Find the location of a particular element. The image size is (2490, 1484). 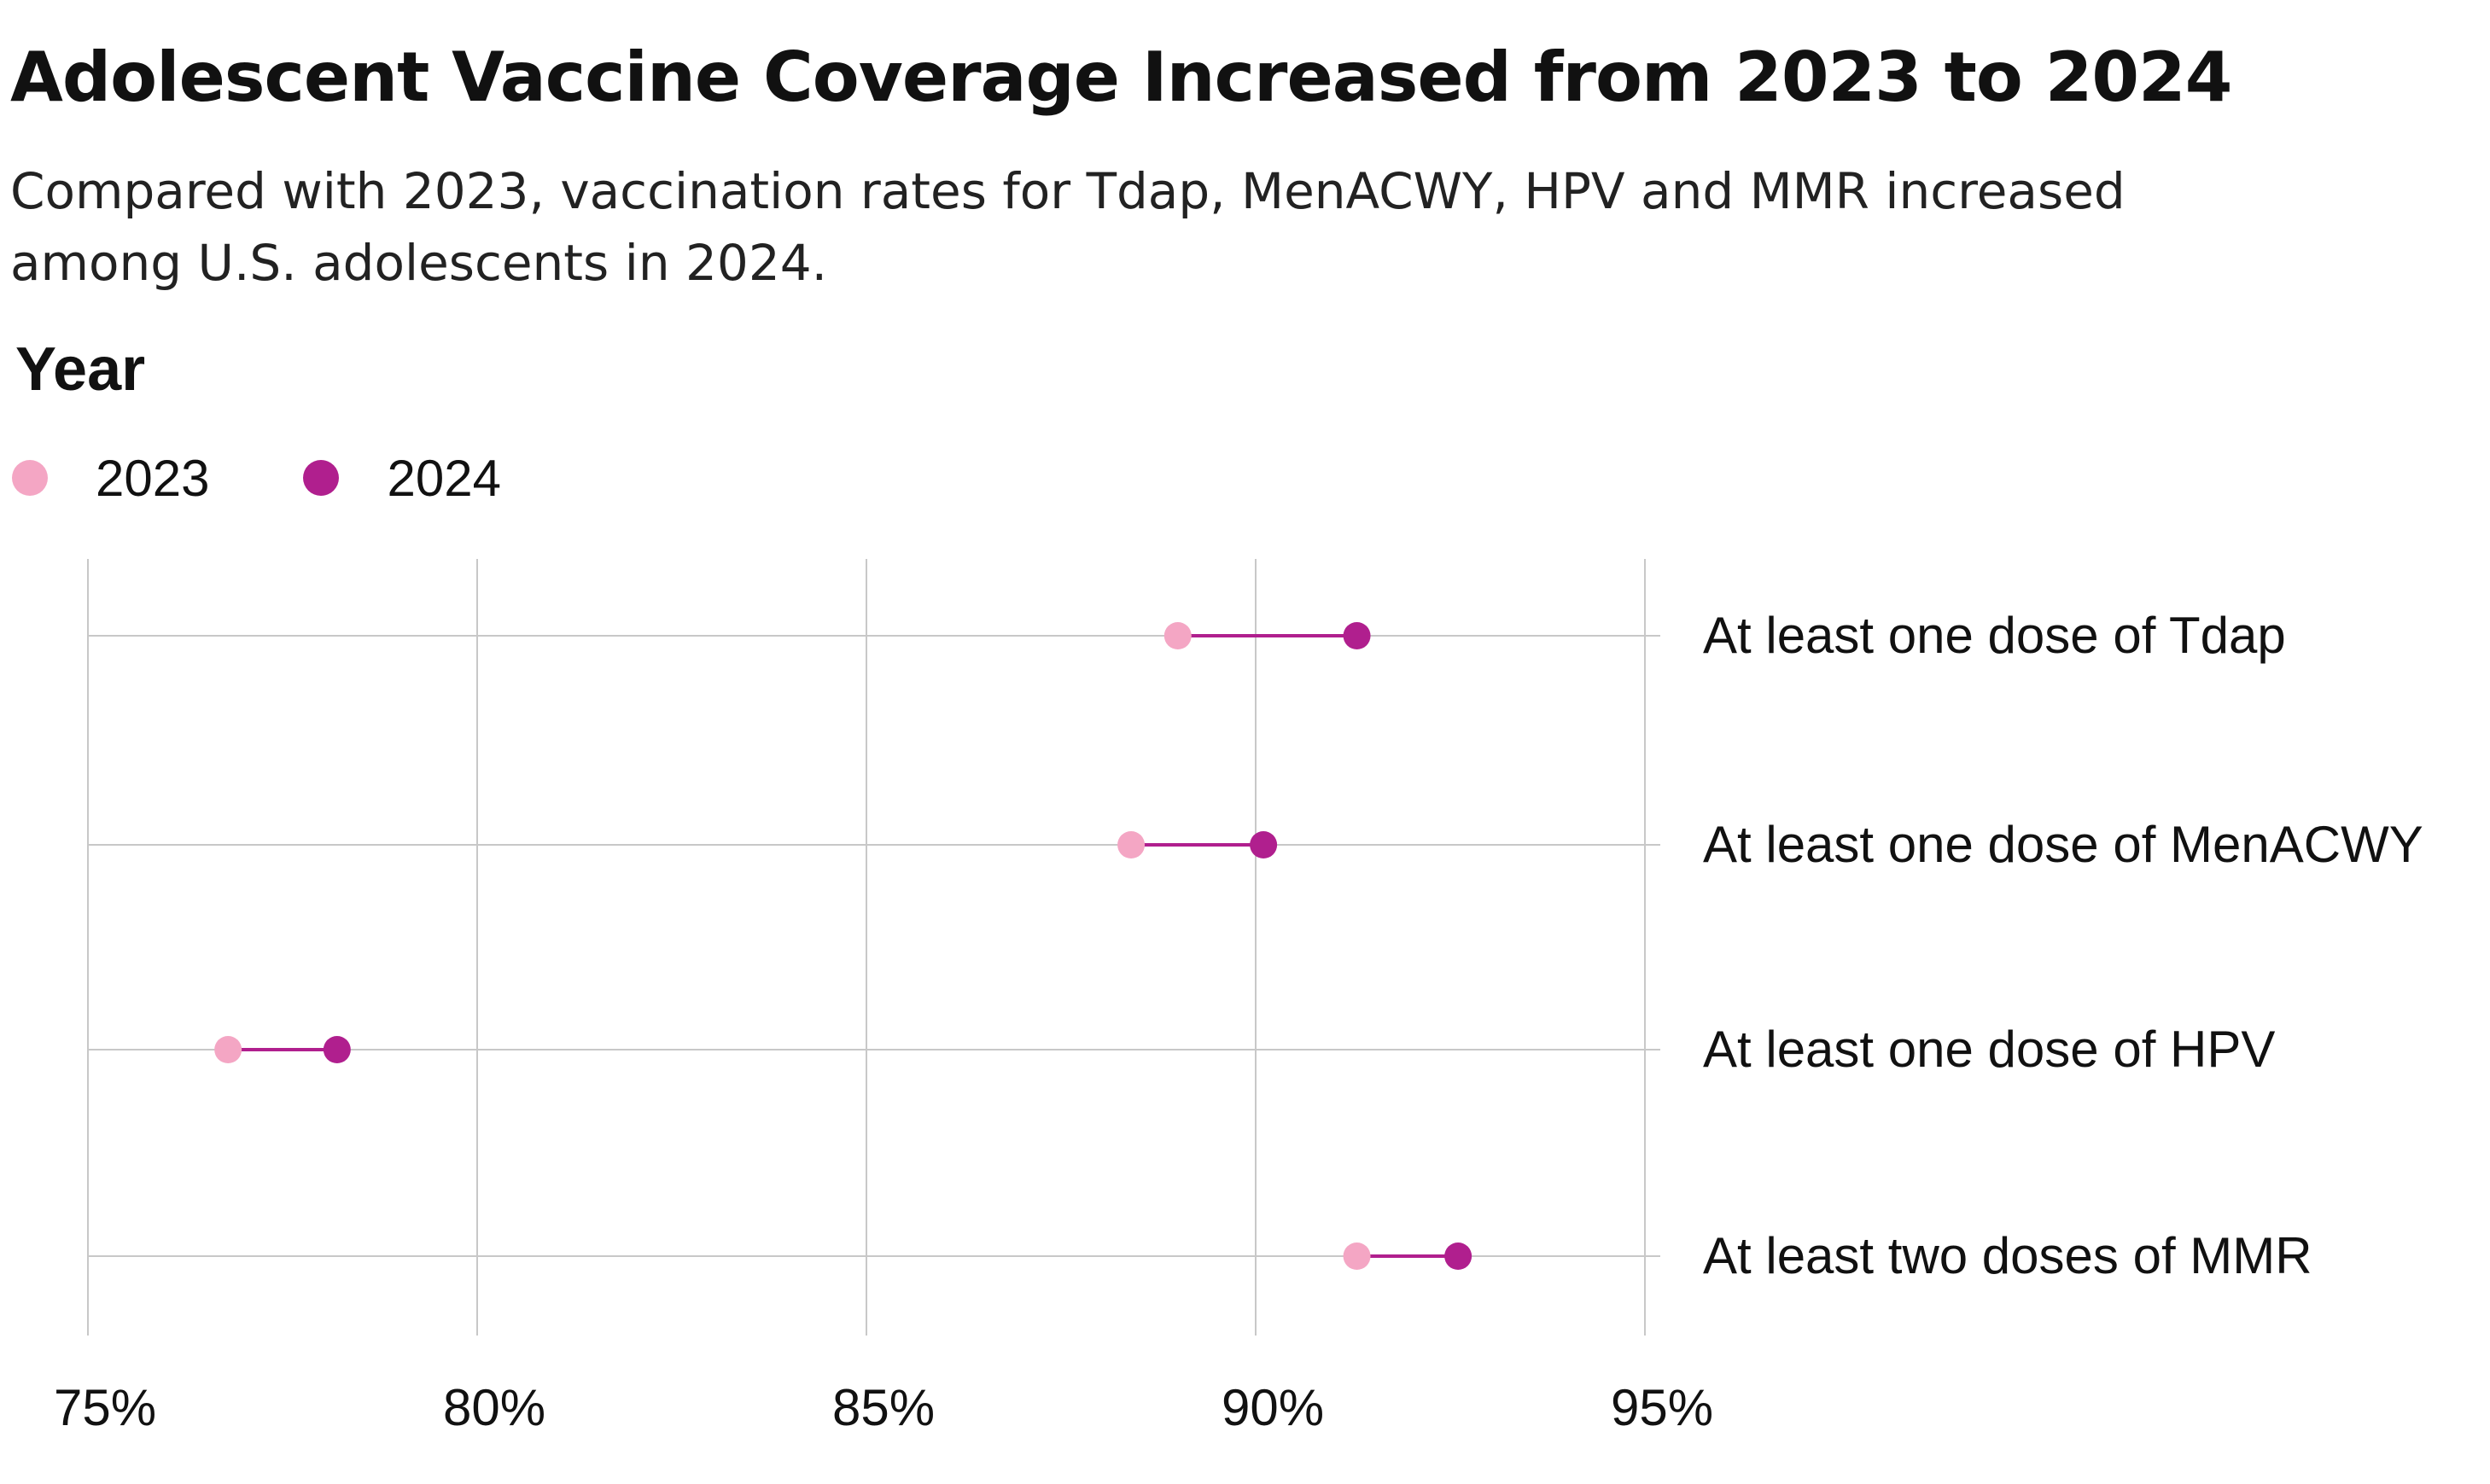

legend-swatch-2024 is located at coordinates (321, 478).